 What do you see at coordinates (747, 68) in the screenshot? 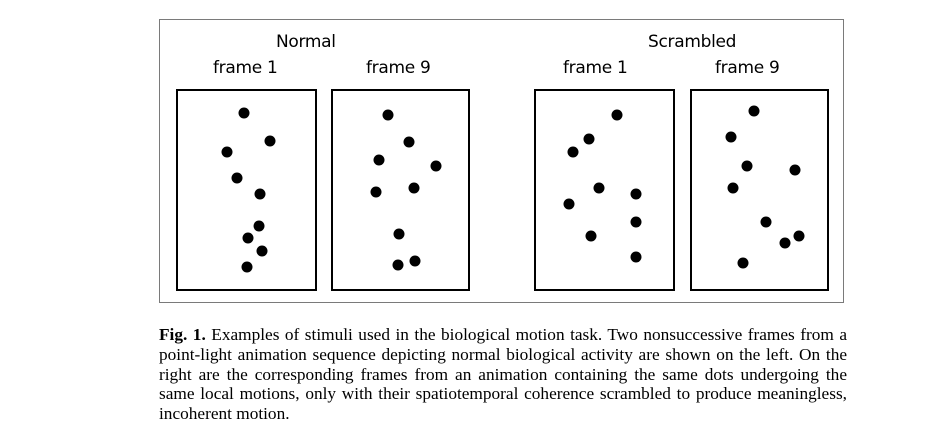
I see `frame-label-scrambled-9: frame 9` at bounding box center [747, 68].